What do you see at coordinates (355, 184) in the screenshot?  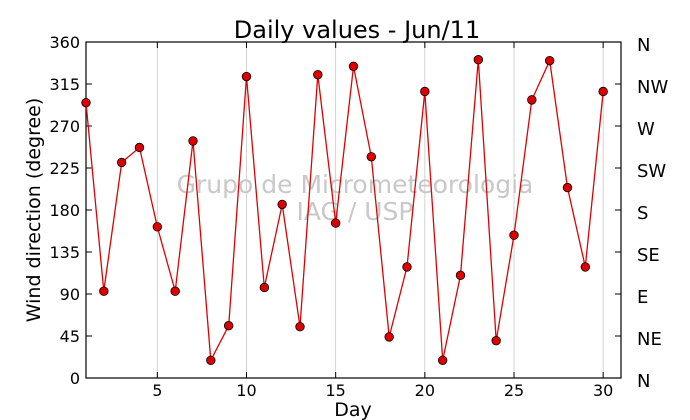 I see `watermark-line-1: Grupo de Micrometeorologia` at bounding box center [355, 184].